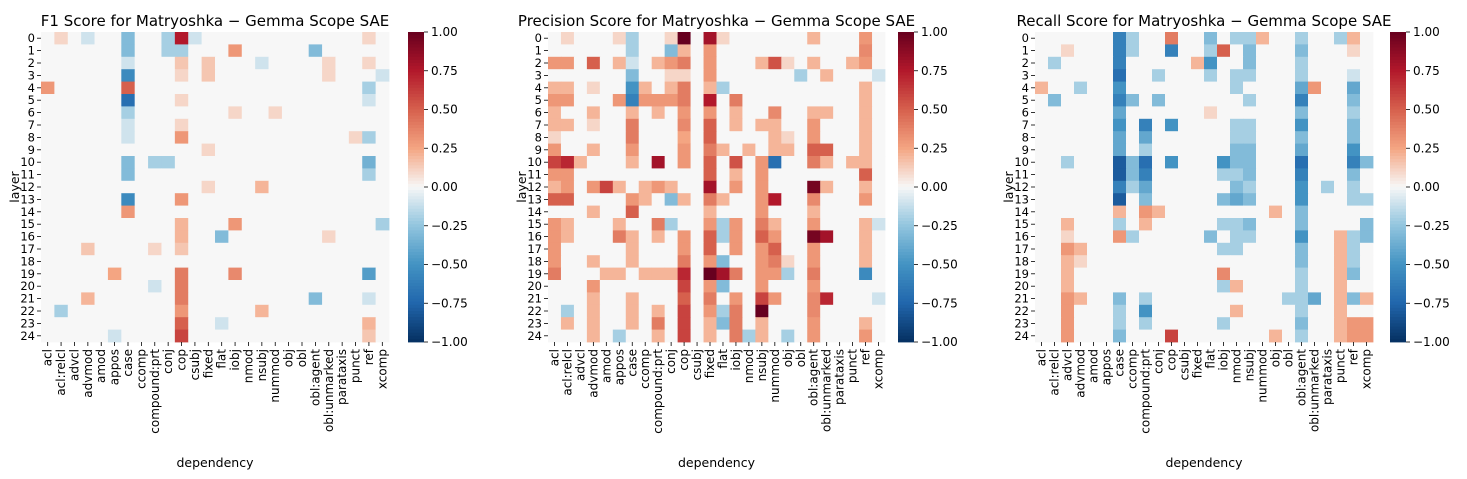 The width and height of the screenshot is (1467, 479). I want to click on y-tick-label: 21, so click(27, 299).